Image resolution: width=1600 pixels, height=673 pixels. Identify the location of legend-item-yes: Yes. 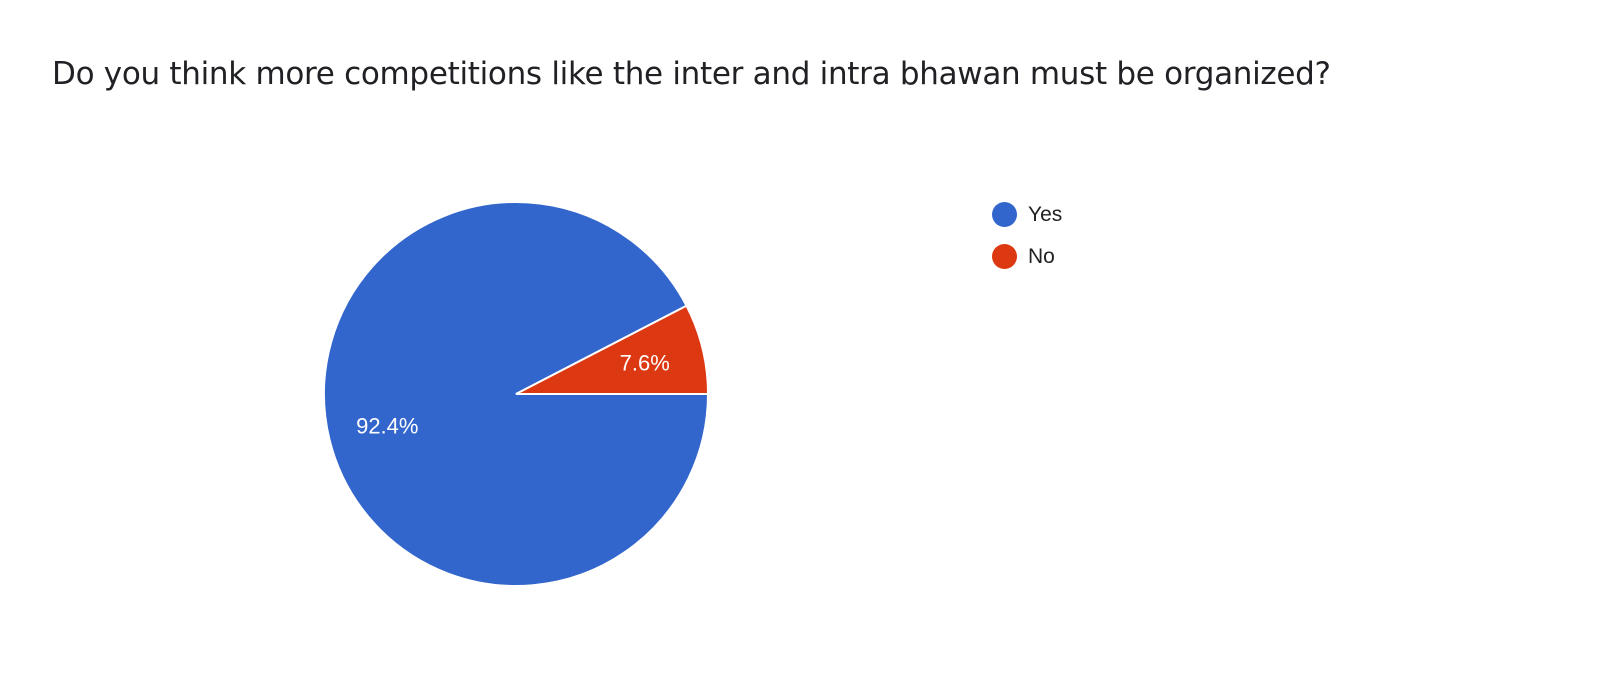
(1027, 214).